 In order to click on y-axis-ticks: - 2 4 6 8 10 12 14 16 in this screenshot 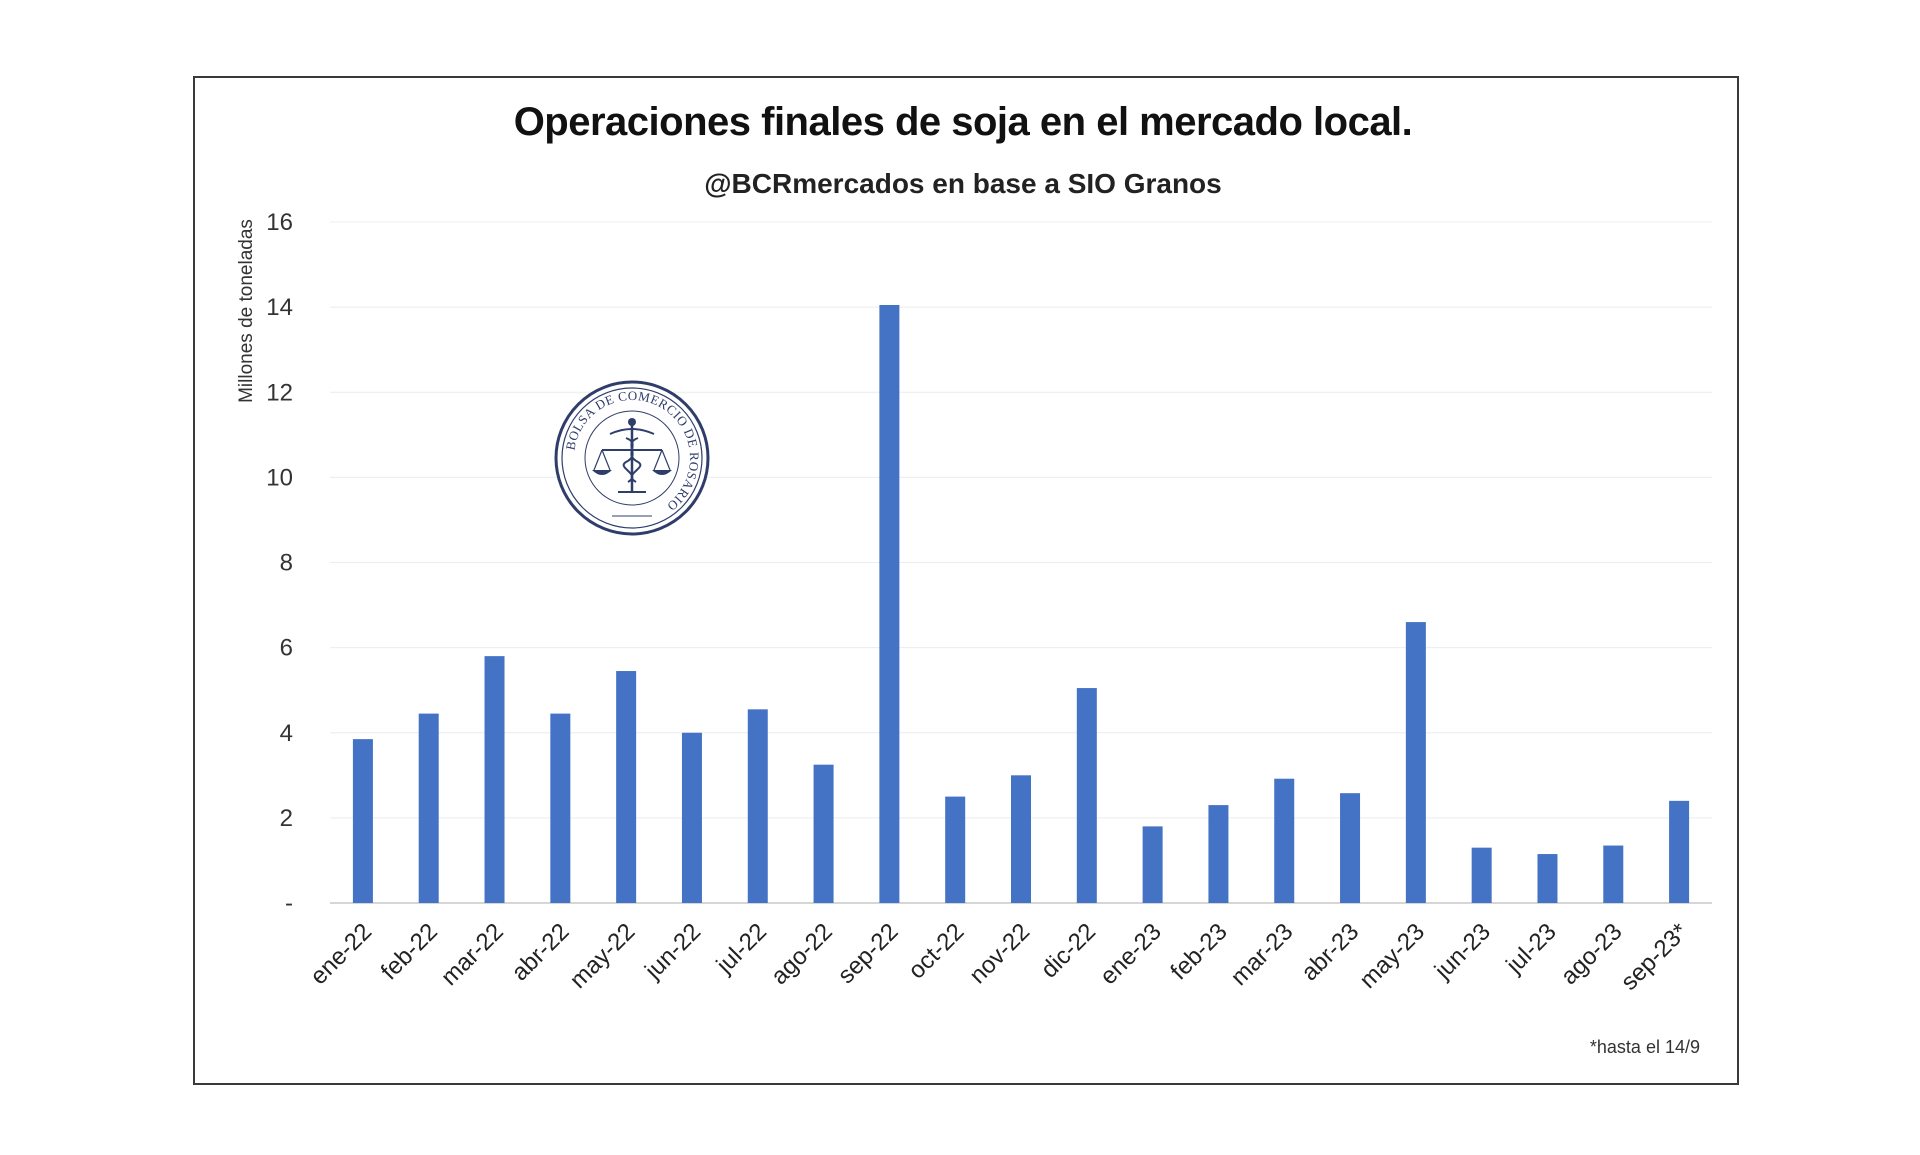, I will do `click(279, 563)`.